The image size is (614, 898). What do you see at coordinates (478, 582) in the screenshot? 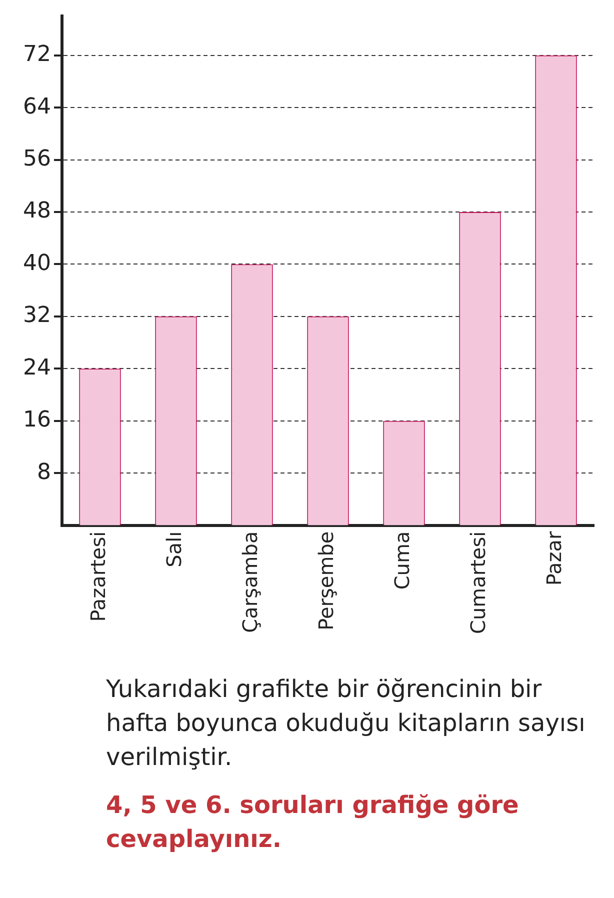
I see `x-tick-label: Cumartesi` at bounding box center [478, 582].